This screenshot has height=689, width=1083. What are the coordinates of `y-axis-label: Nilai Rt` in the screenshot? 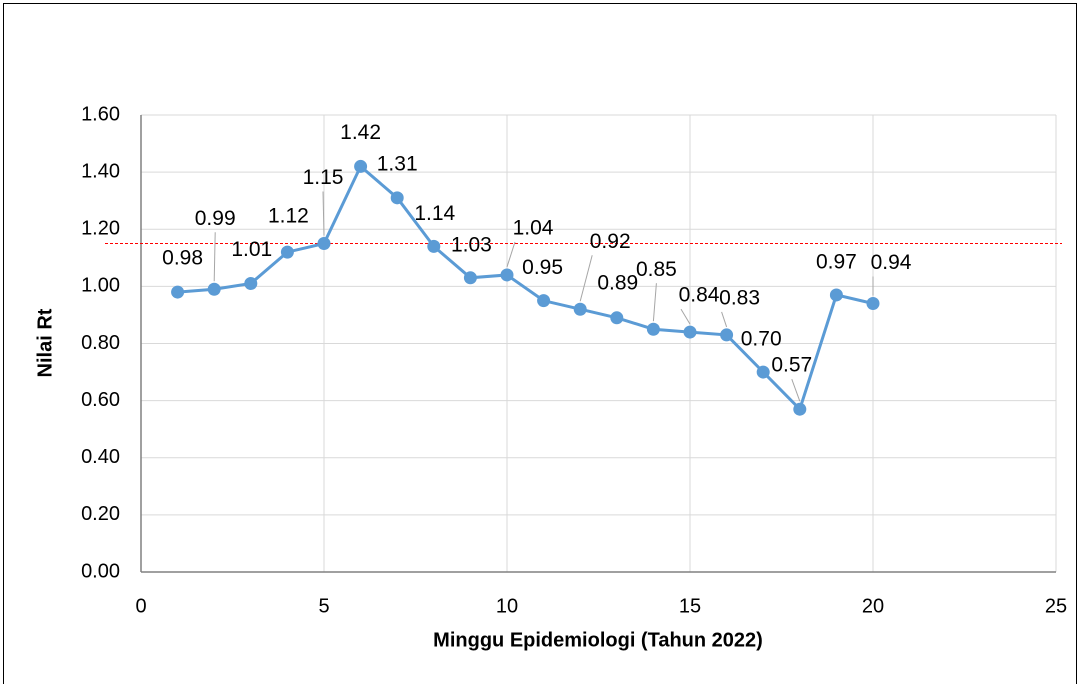 It's located at (45, 342).